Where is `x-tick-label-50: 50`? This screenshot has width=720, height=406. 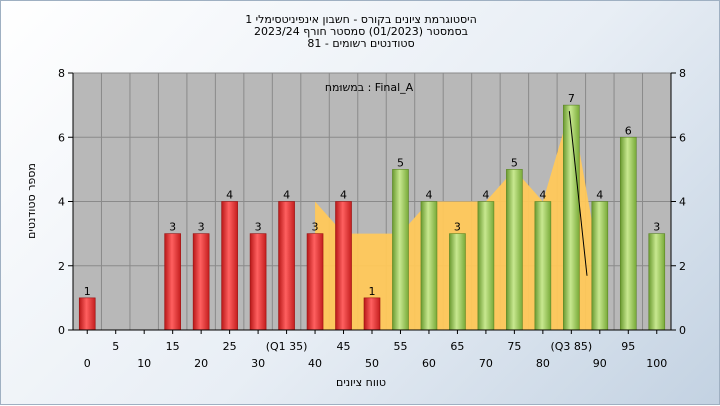 x-tick-label-50: 50 is located at coordinates (372, 363).